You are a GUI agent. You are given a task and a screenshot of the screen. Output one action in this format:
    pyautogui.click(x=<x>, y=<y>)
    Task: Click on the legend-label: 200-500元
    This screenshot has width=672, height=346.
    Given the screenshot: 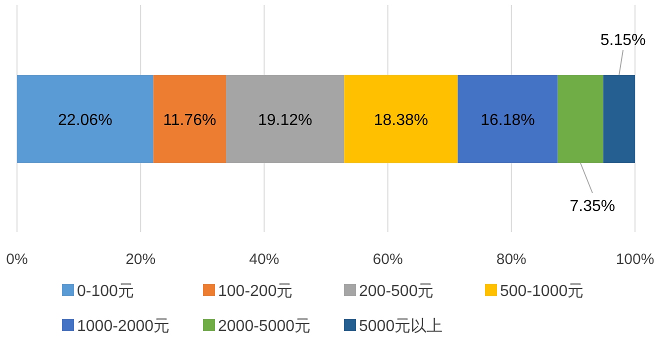 What is the action you would take?
    pyautogui.click(x=396, y=291)
    